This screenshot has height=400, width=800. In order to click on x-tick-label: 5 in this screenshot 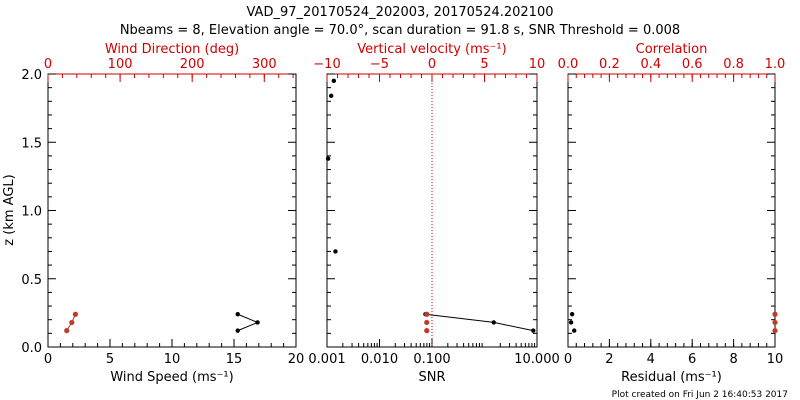, I will do `click(110, 359)`.